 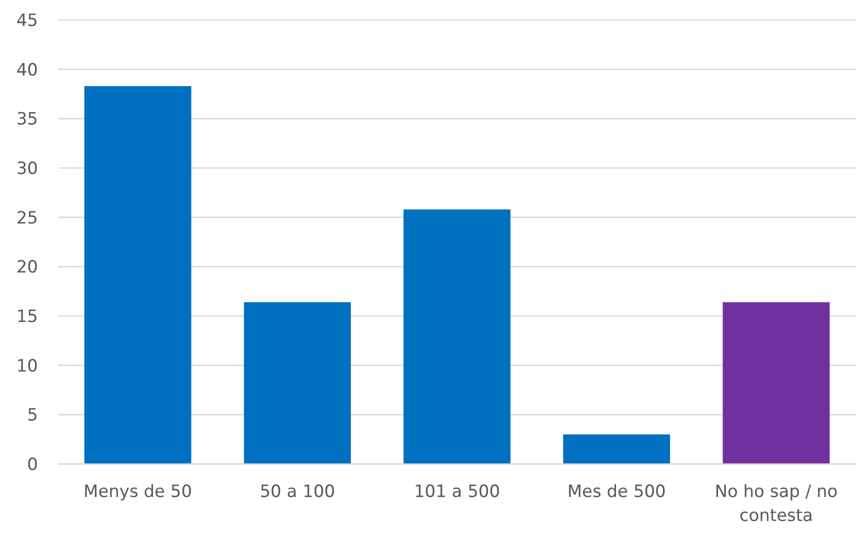 I want to click on y-tick-label: 20, so click(x=27, y=268).